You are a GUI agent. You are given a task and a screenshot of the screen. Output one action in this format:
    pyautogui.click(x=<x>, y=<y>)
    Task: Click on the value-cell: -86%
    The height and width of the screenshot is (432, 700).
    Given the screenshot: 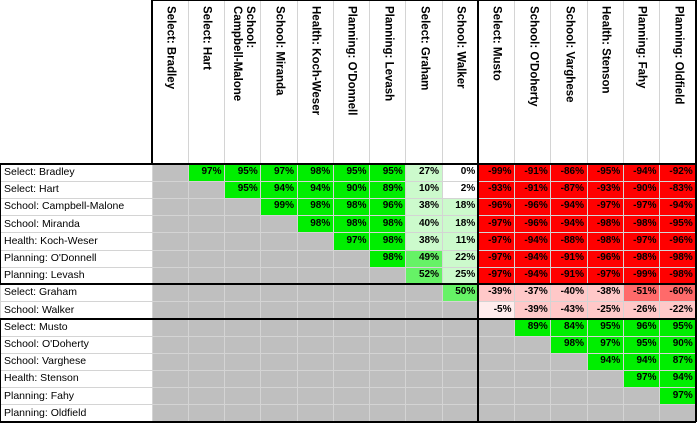 What is the action you would take?
    pyautogui.click(x=568, y=173)
    